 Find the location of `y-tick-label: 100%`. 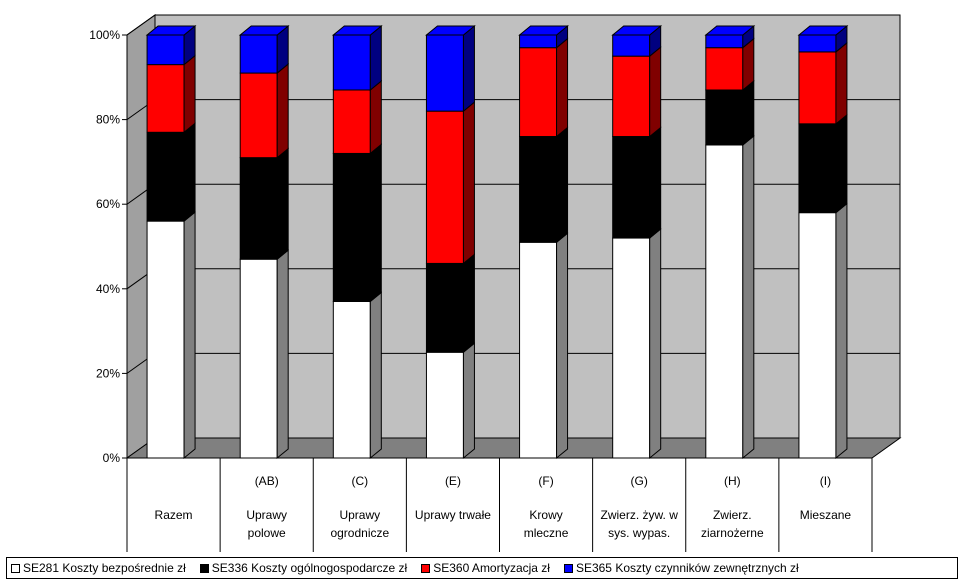

y-tick-label: 100% is located at coordinates (104, 35).